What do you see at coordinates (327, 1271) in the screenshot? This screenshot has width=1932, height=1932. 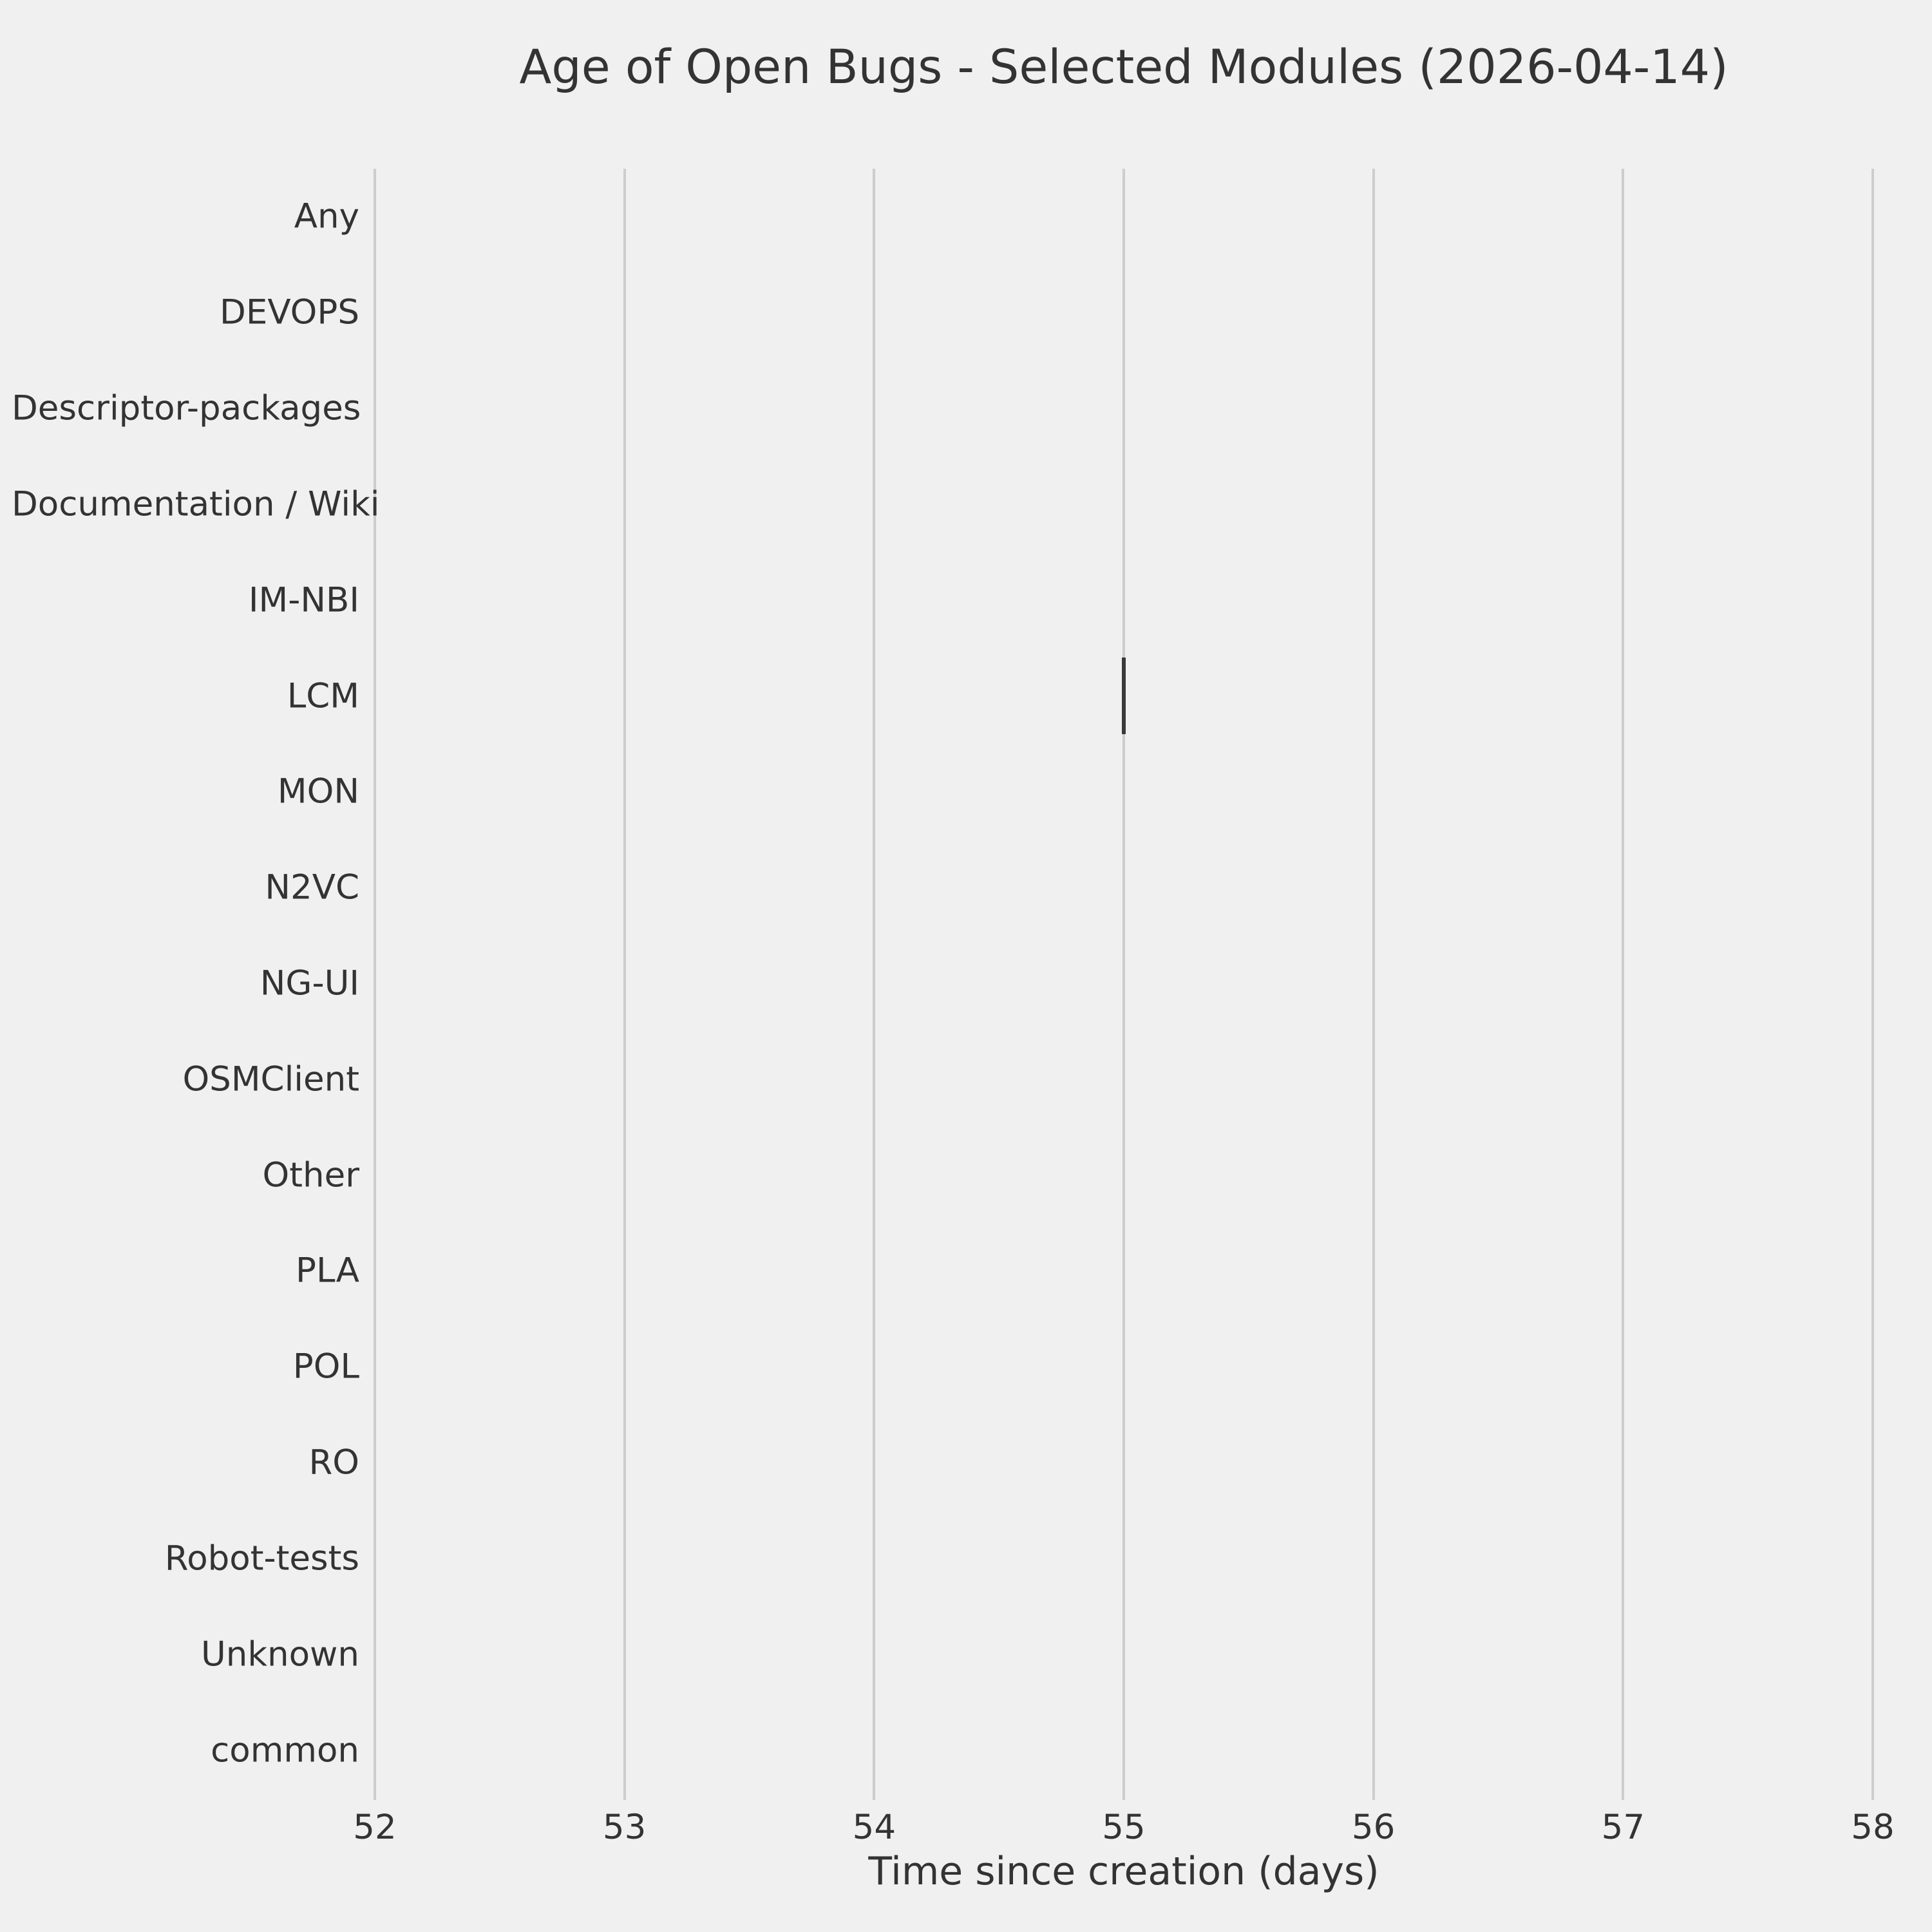 I see `y-tick-label: PLA` at bounding box center [327, 1271].